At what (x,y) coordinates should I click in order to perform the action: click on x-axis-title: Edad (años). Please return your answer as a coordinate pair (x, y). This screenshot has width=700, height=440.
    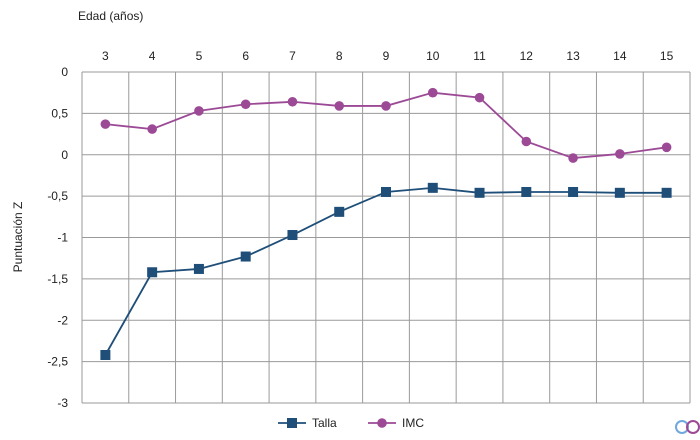
    Looking at the image, I should click on (110, 16).